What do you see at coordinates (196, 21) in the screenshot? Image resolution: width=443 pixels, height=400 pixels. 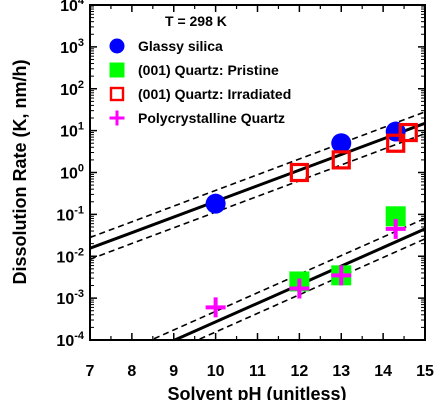 I see `temperature-annotation: T = 298 K` at bounding box center [196, 21].